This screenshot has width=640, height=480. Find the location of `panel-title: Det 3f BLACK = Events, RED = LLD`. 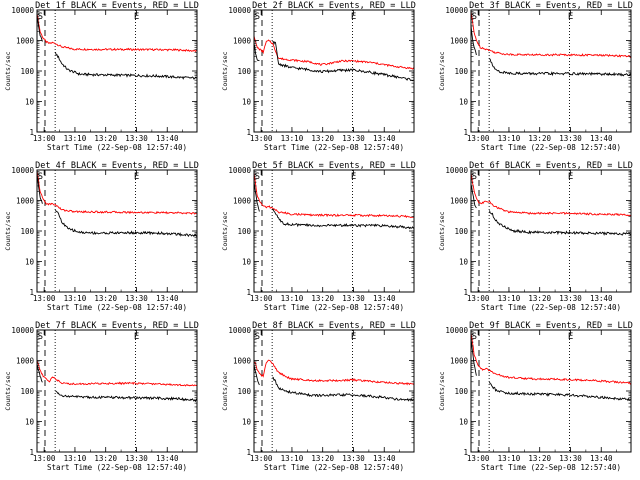

panel-title: Det 3f BLACK = Events, RED = LLD is located at coordinates (551, 6).